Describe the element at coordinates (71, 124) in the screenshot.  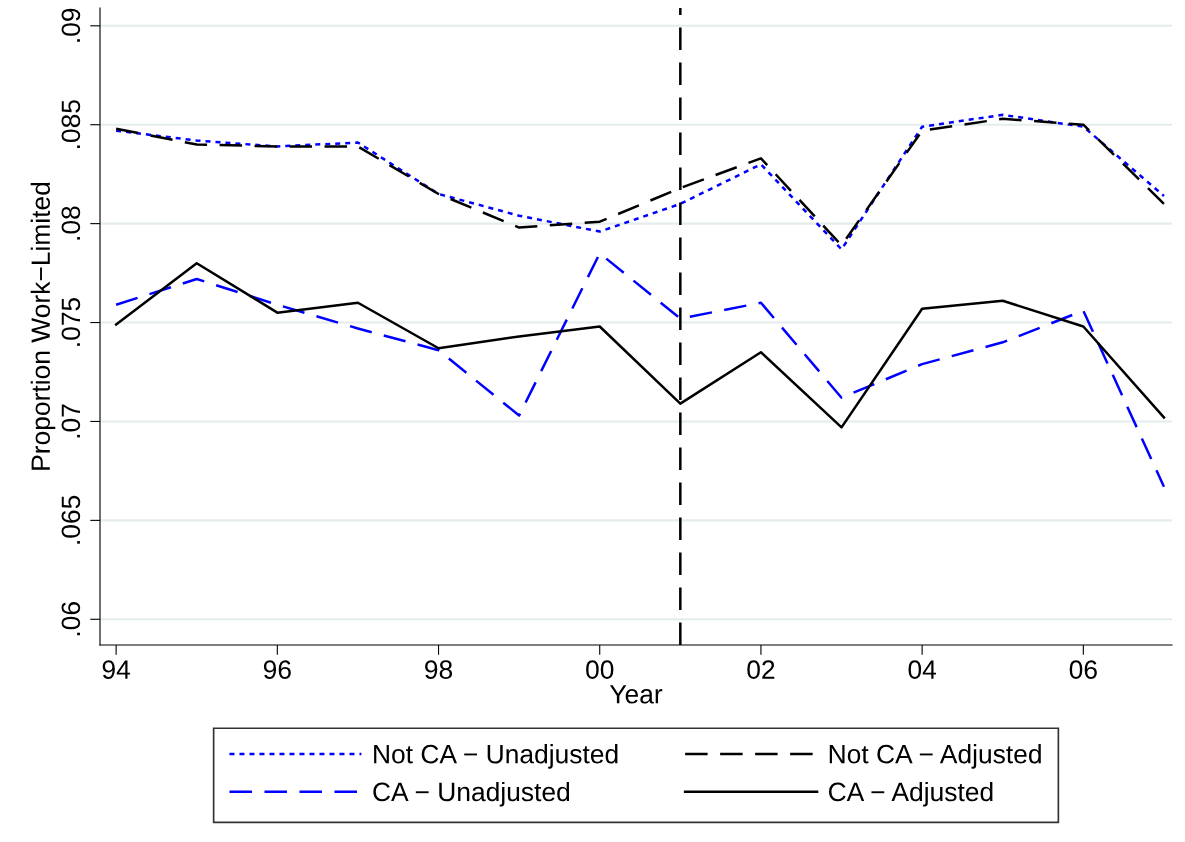
I see `y-tick-label: .085` at that location.